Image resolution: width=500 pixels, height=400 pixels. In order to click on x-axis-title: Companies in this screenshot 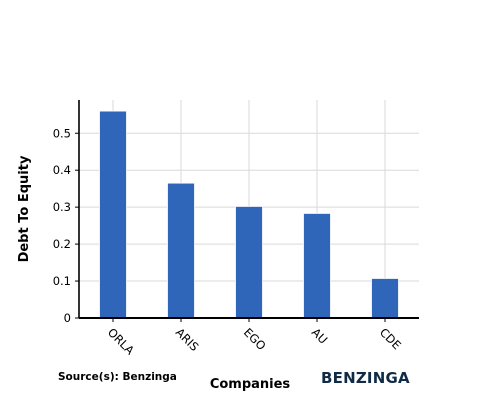, I will do `click(250, 384)`.